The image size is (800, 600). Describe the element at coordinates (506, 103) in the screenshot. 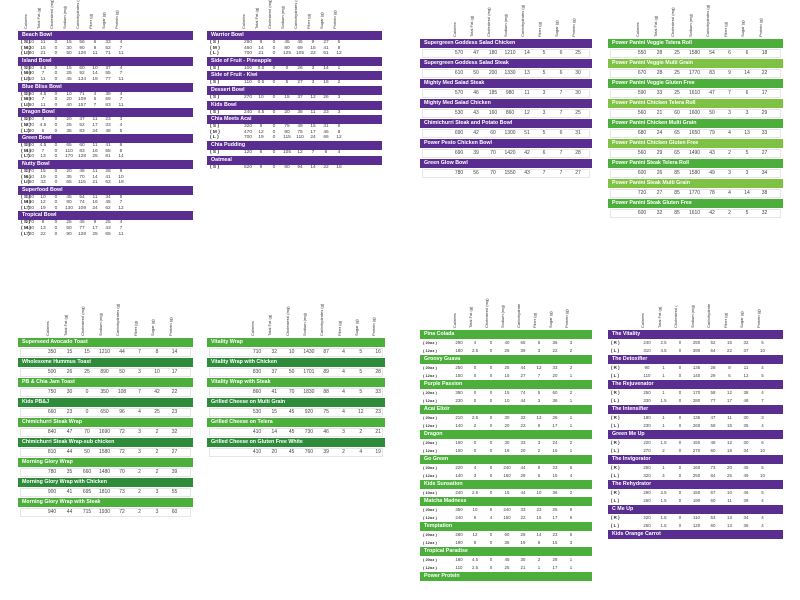

I see `menu-item-title: Mighty Med Salad Chicken` at that location.